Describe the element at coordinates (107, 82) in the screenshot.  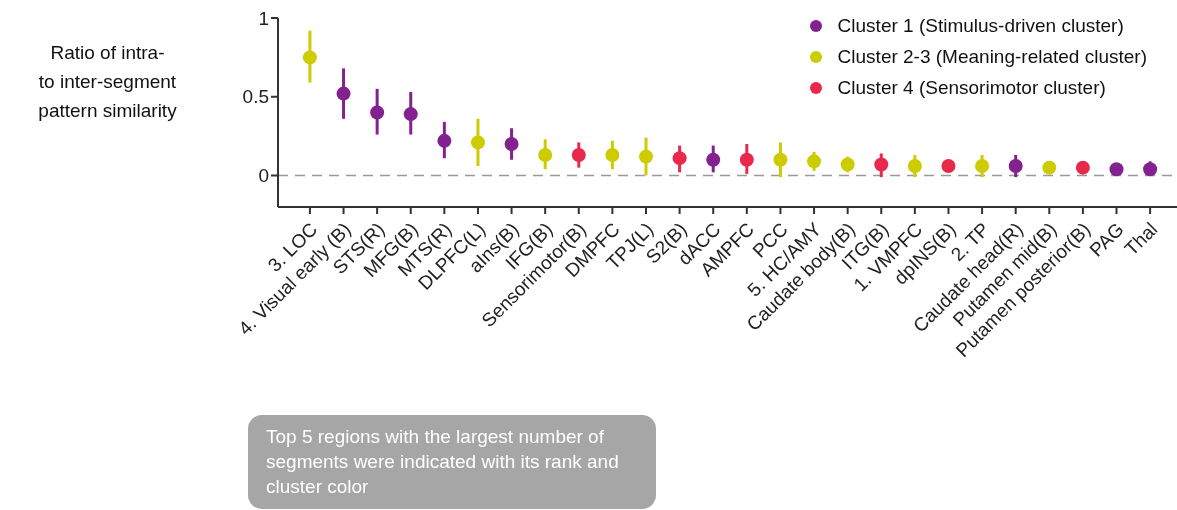
I see `y-axis-title: Ratio of intra- to inter-segment pattern similarity` at that location.